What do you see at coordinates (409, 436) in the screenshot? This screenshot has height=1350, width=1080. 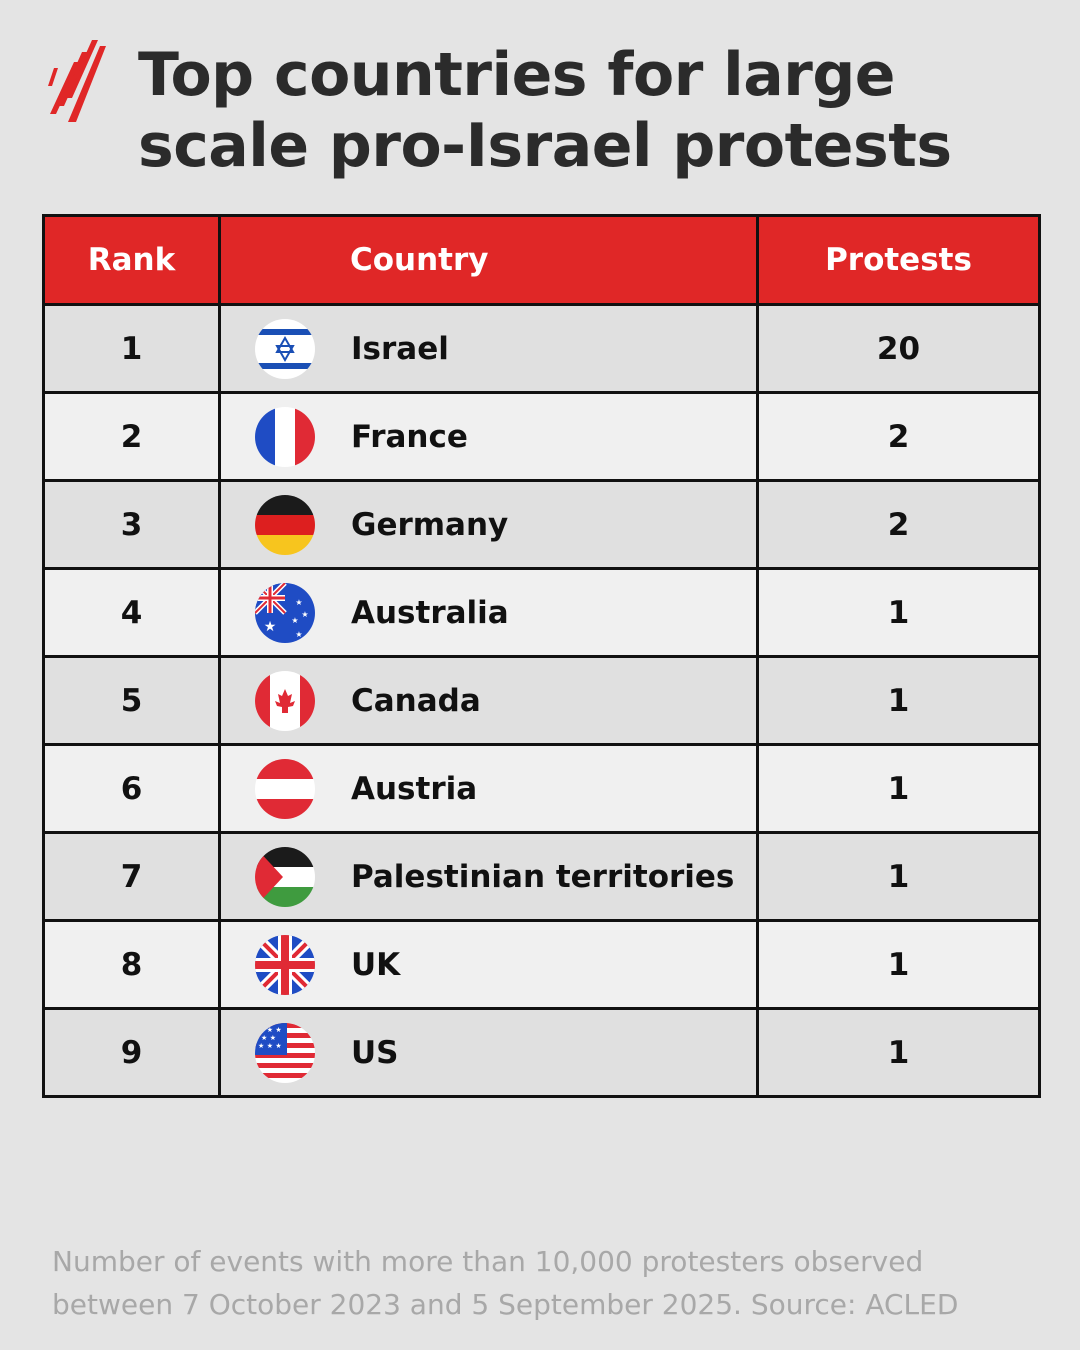 I see `country-name: France` at bounding box center [409, 436].